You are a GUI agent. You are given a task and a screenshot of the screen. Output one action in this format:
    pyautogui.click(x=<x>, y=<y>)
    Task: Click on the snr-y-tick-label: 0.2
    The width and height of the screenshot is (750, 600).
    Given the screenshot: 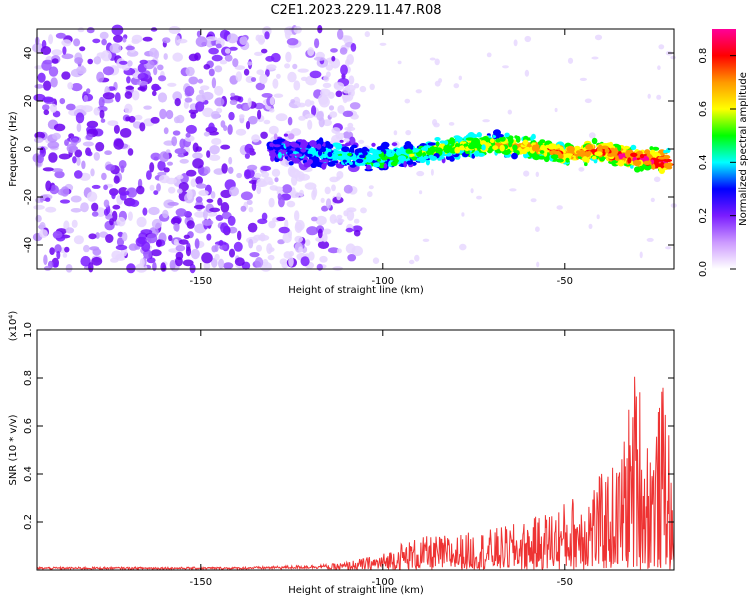 What is the action you would take?
    pyautogui.click(x=28, y=522)
    